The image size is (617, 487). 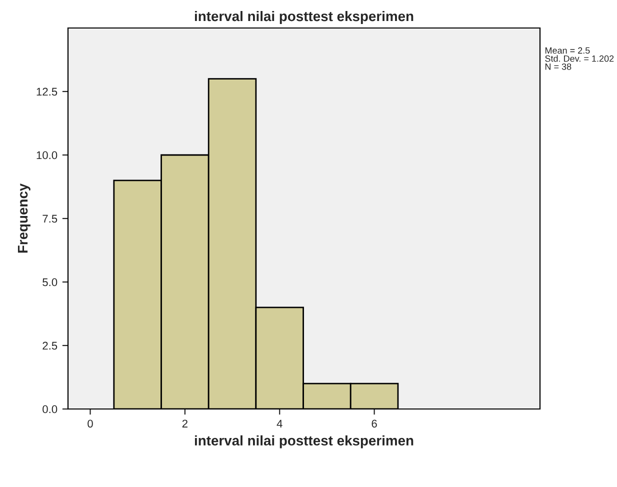 What do you see at coordinates (304, 17) in the screenshot?
I see `chart-title: interval nilai posttest eksperimen` at bounding box center [304, 17].